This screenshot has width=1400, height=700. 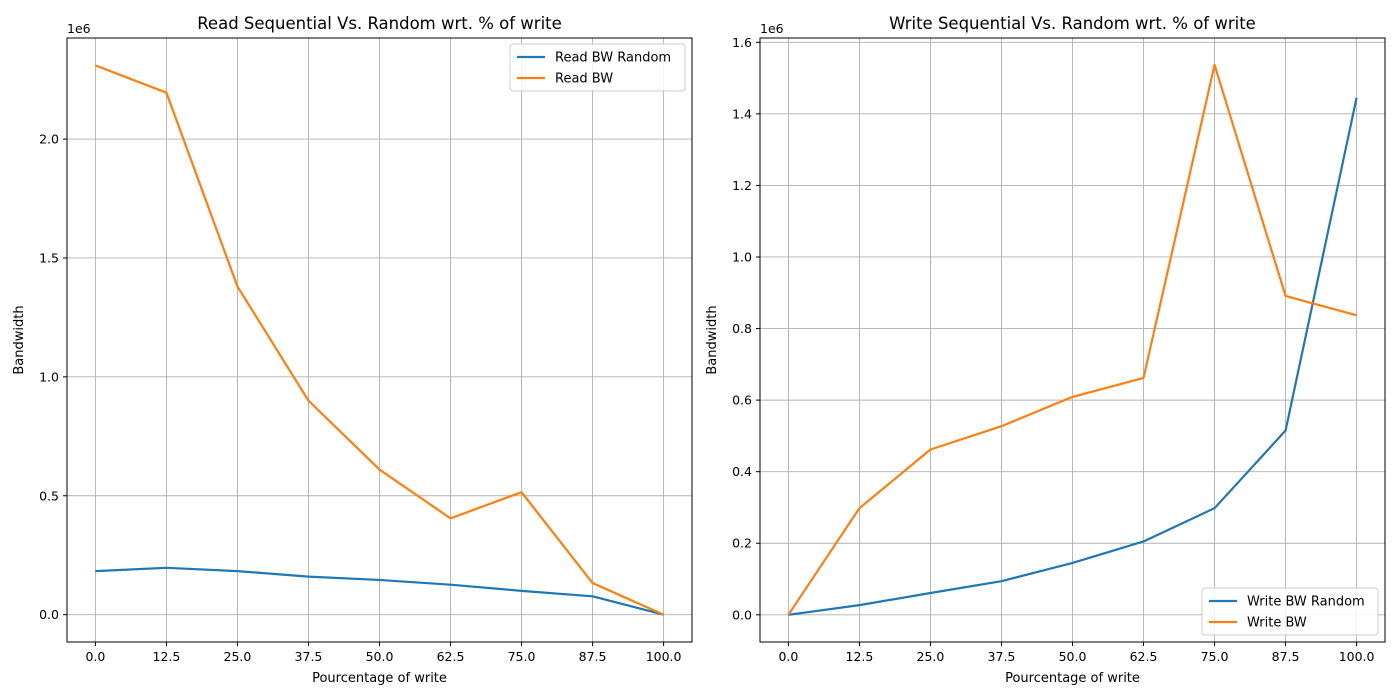 What do you see at coordinates (742, 471) in the screenshot?
I see `y-tick-label-2: 0.4` at bounding box center [742, 471].